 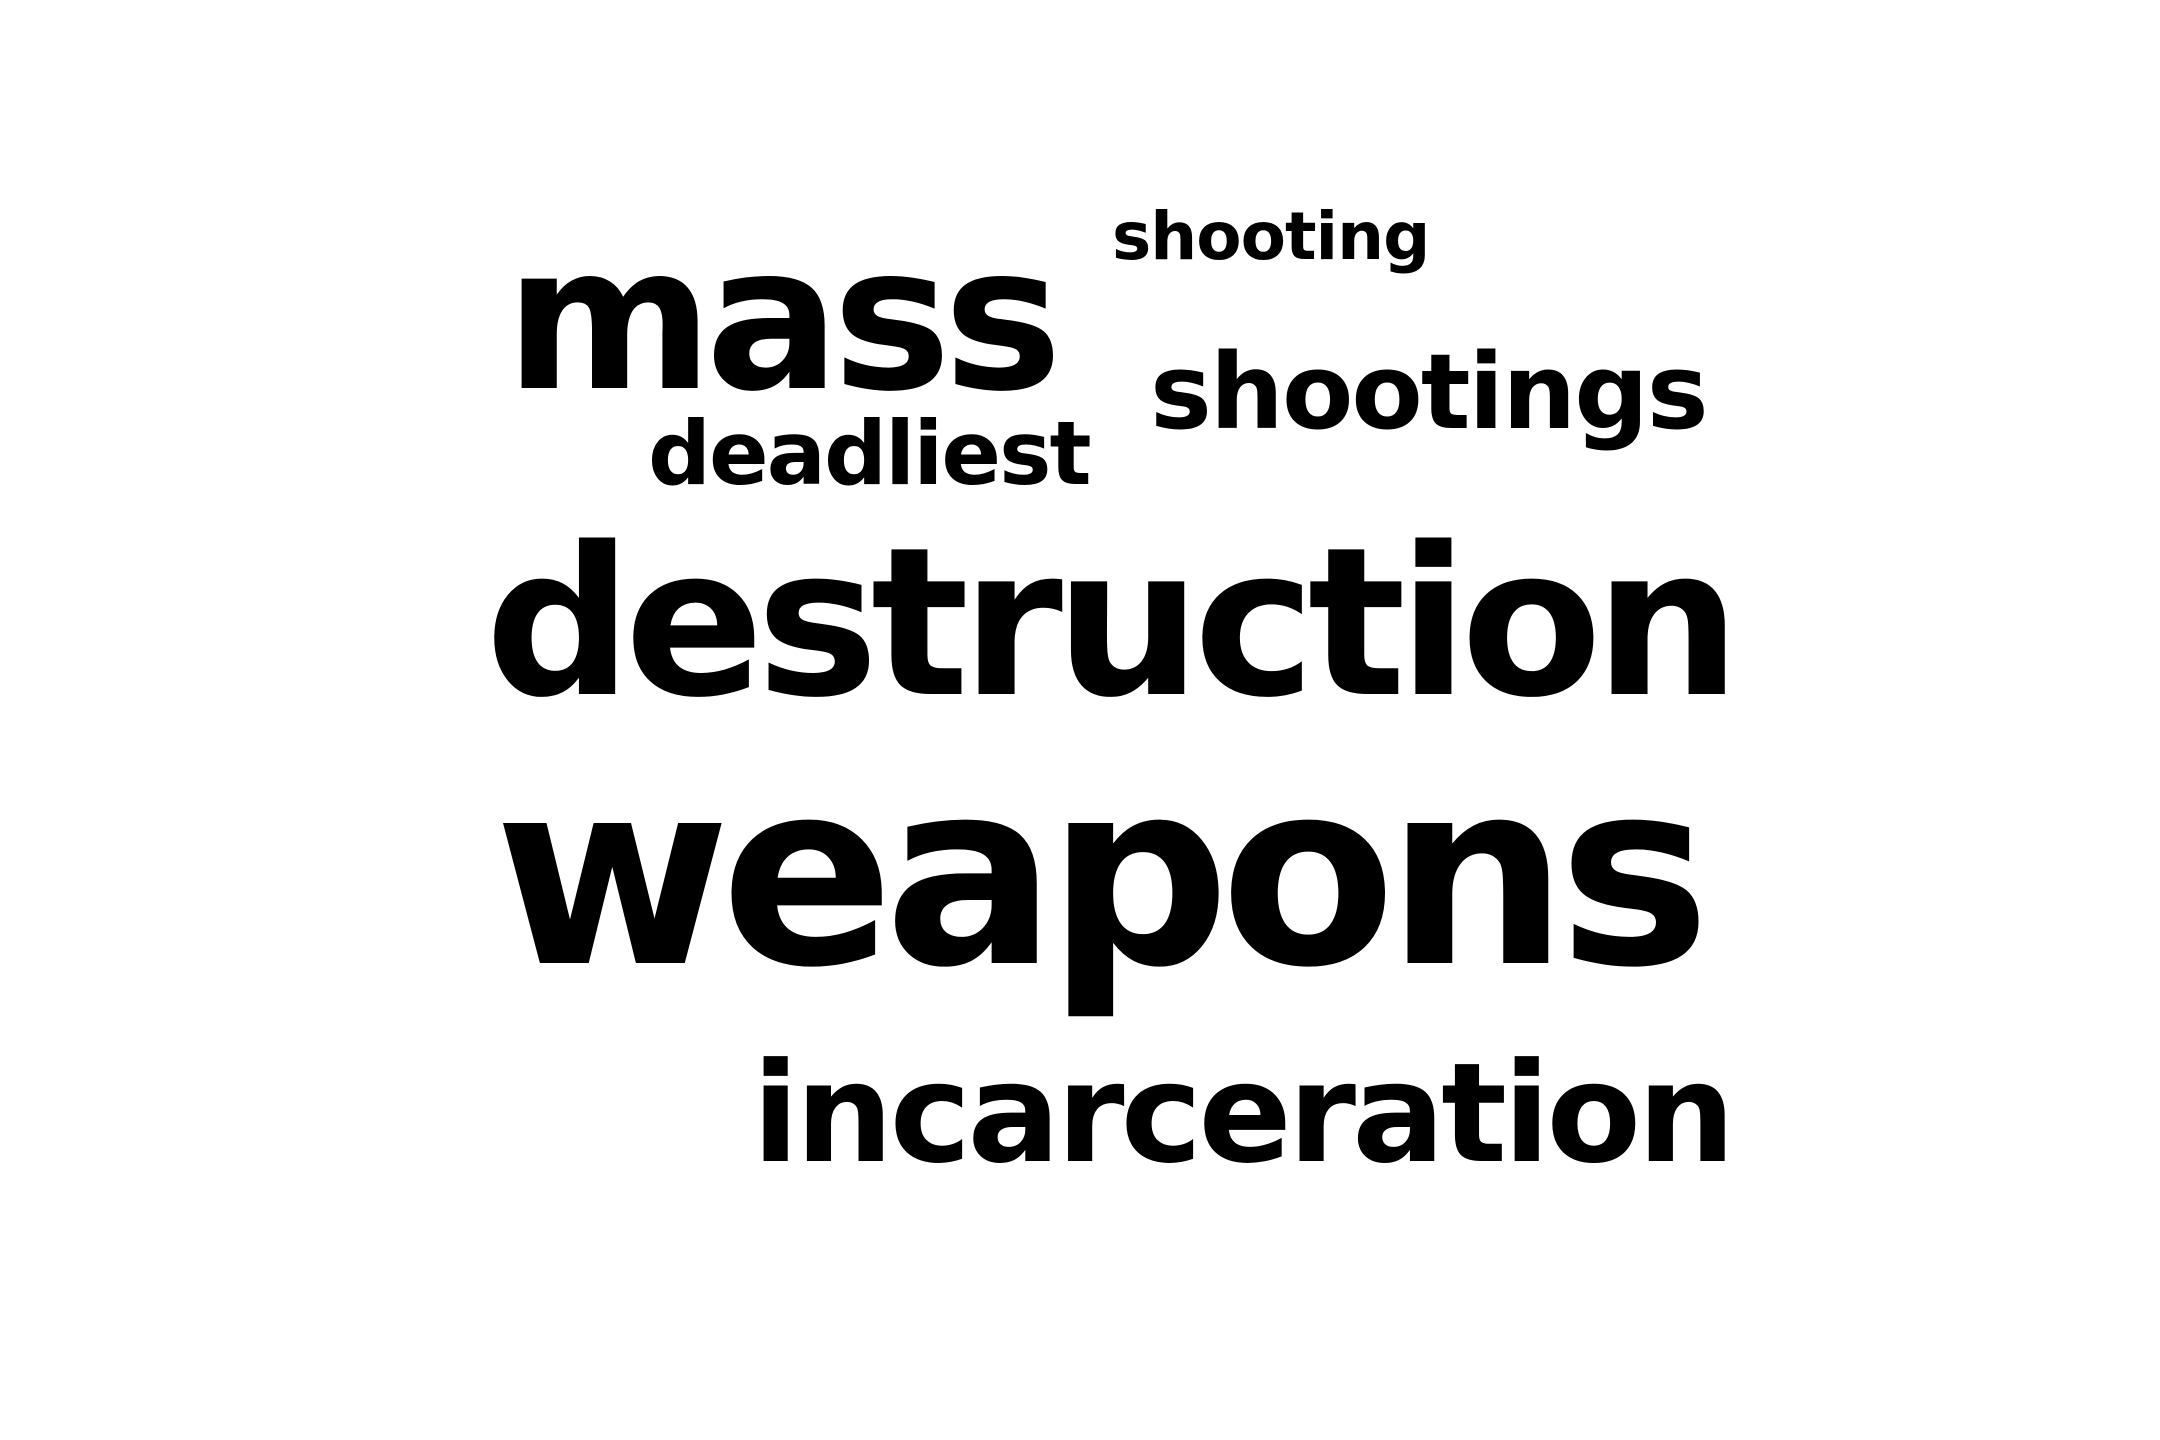 What do you see at coordinates (1243, 1113) in the screenshot?
I see `word-incarceration: incarceration` at bounding box center [1243, 1113].